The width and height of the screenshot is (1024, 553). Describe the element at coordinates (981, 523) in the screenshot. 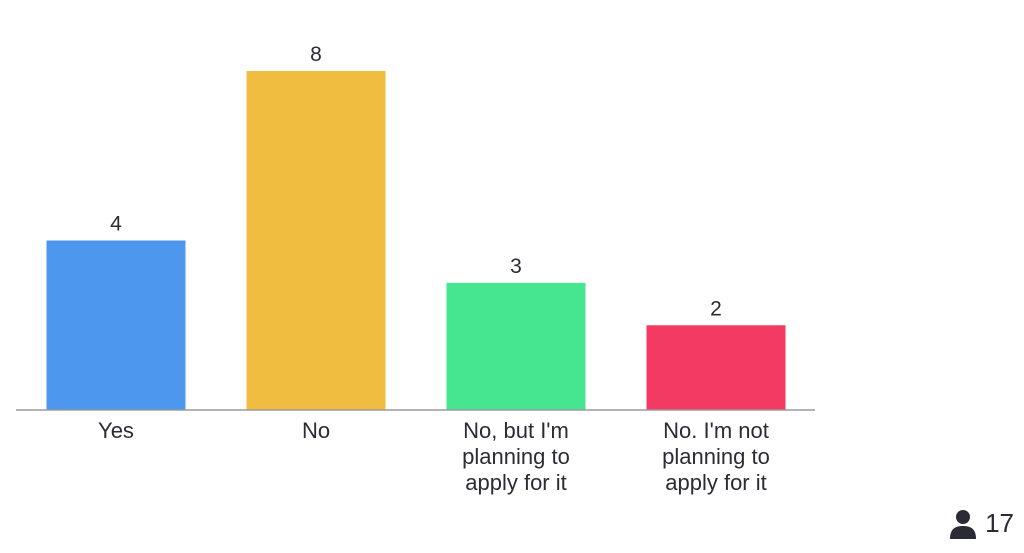

I see `participant-count: 17` at that location.